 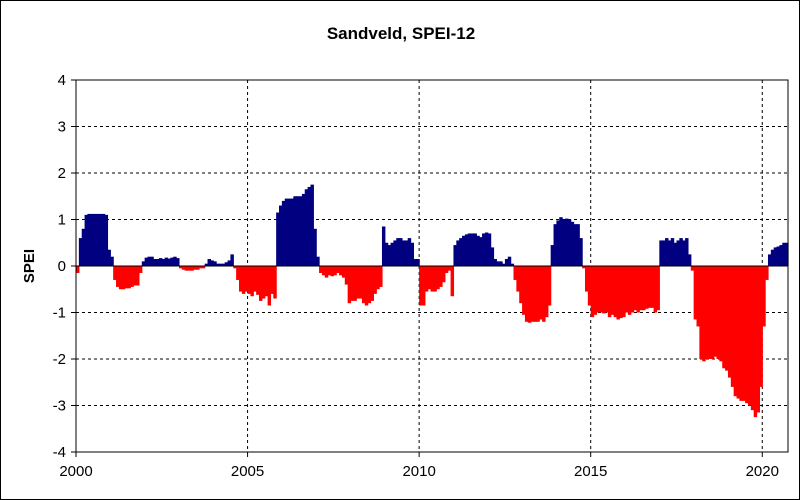 What do you see at coordinates (62, 80) in the screenshot?
I see `y-tick-label: 4` at bounding box center [62, 80].